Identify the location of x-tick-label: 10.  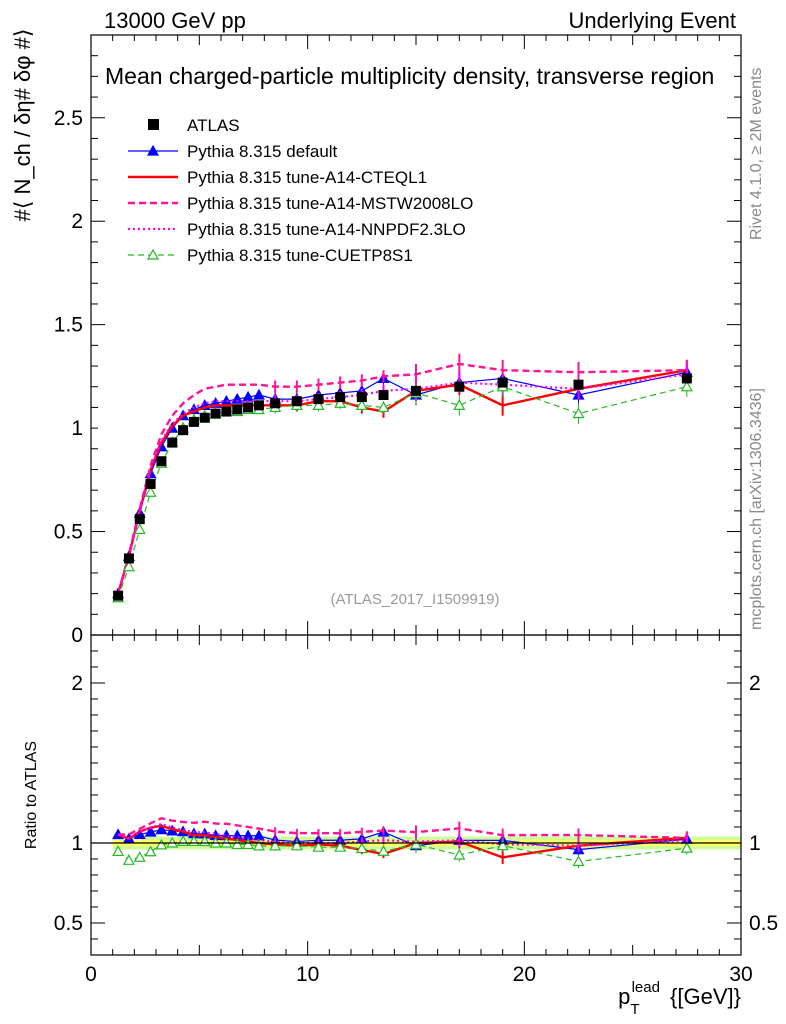
(307, 974).